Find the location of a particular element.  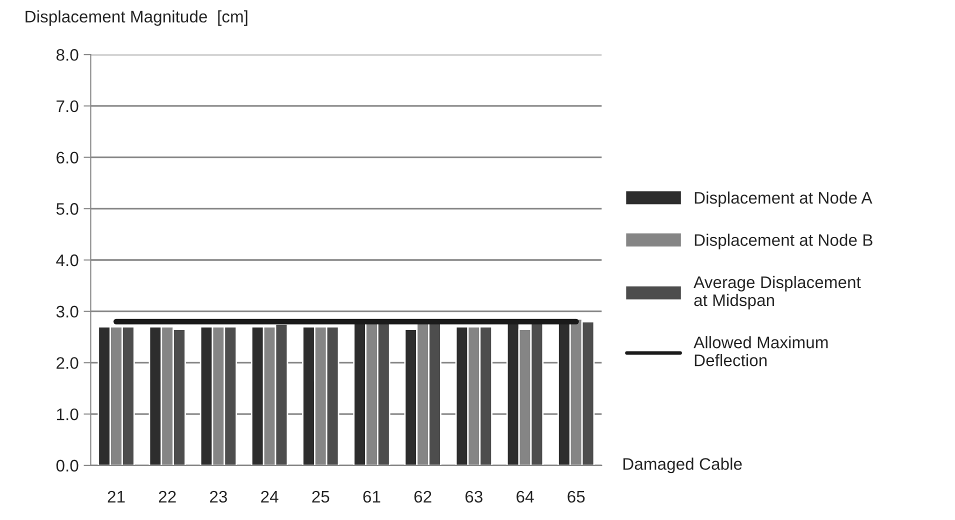

y-tick-label: 2.0 is located at coordinates (67, 363).